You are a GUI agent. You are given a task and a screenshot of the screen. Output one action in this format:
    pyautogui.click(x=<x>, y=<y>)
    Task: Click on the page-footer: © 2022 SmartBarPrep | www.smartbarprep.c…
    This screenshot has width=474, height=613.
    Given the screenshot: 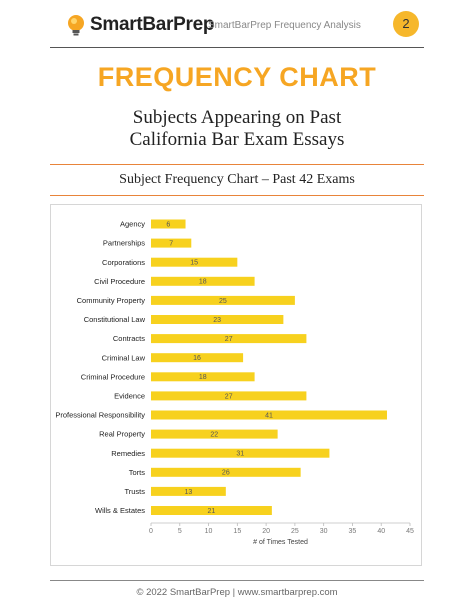 What is the action you would take?
    pyautogui.click(x=237, y=592)
    